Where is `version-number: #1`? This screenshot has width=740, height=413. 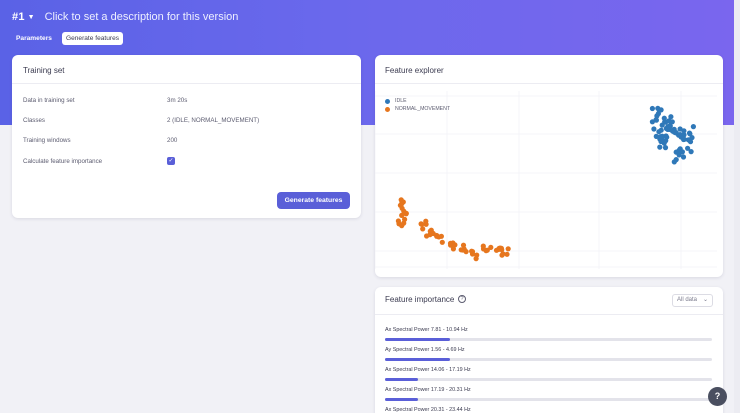 version-number: #1 is located at coordinates (18, 17).